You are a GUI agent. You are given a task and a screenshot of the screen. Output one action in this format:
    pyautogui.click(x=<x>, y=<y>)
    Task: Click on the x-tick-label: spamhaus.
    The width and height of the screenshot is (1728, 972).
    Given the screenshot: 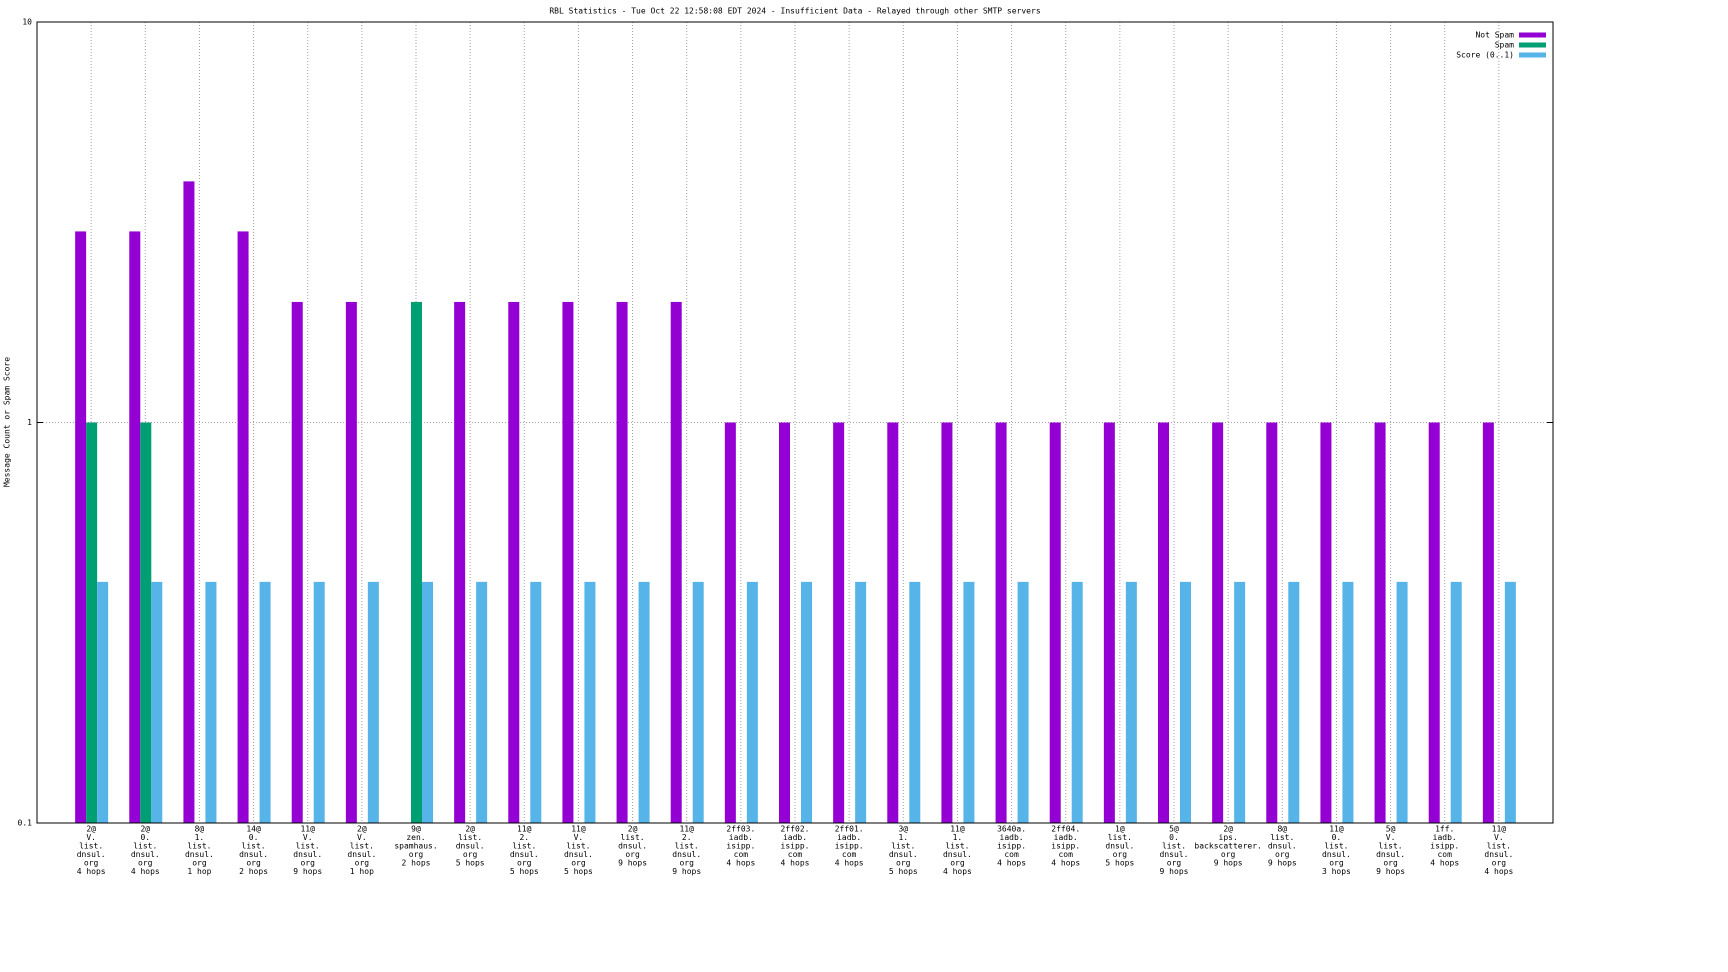 What is the action you would take?
    pyautogui.click(x=415, y=846)
    